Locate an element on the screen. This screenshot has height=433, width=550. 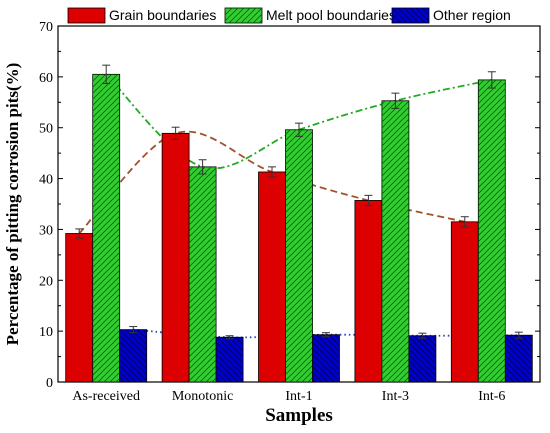
y-tick-label: 20 is located at coordinates (46, 281).